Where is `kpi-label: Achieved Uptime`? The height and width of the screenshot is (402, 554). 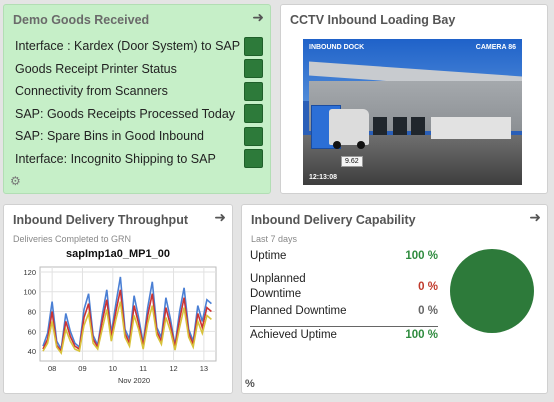
kpi-label: Achieved Uptime is located at coordinates (293, 335).